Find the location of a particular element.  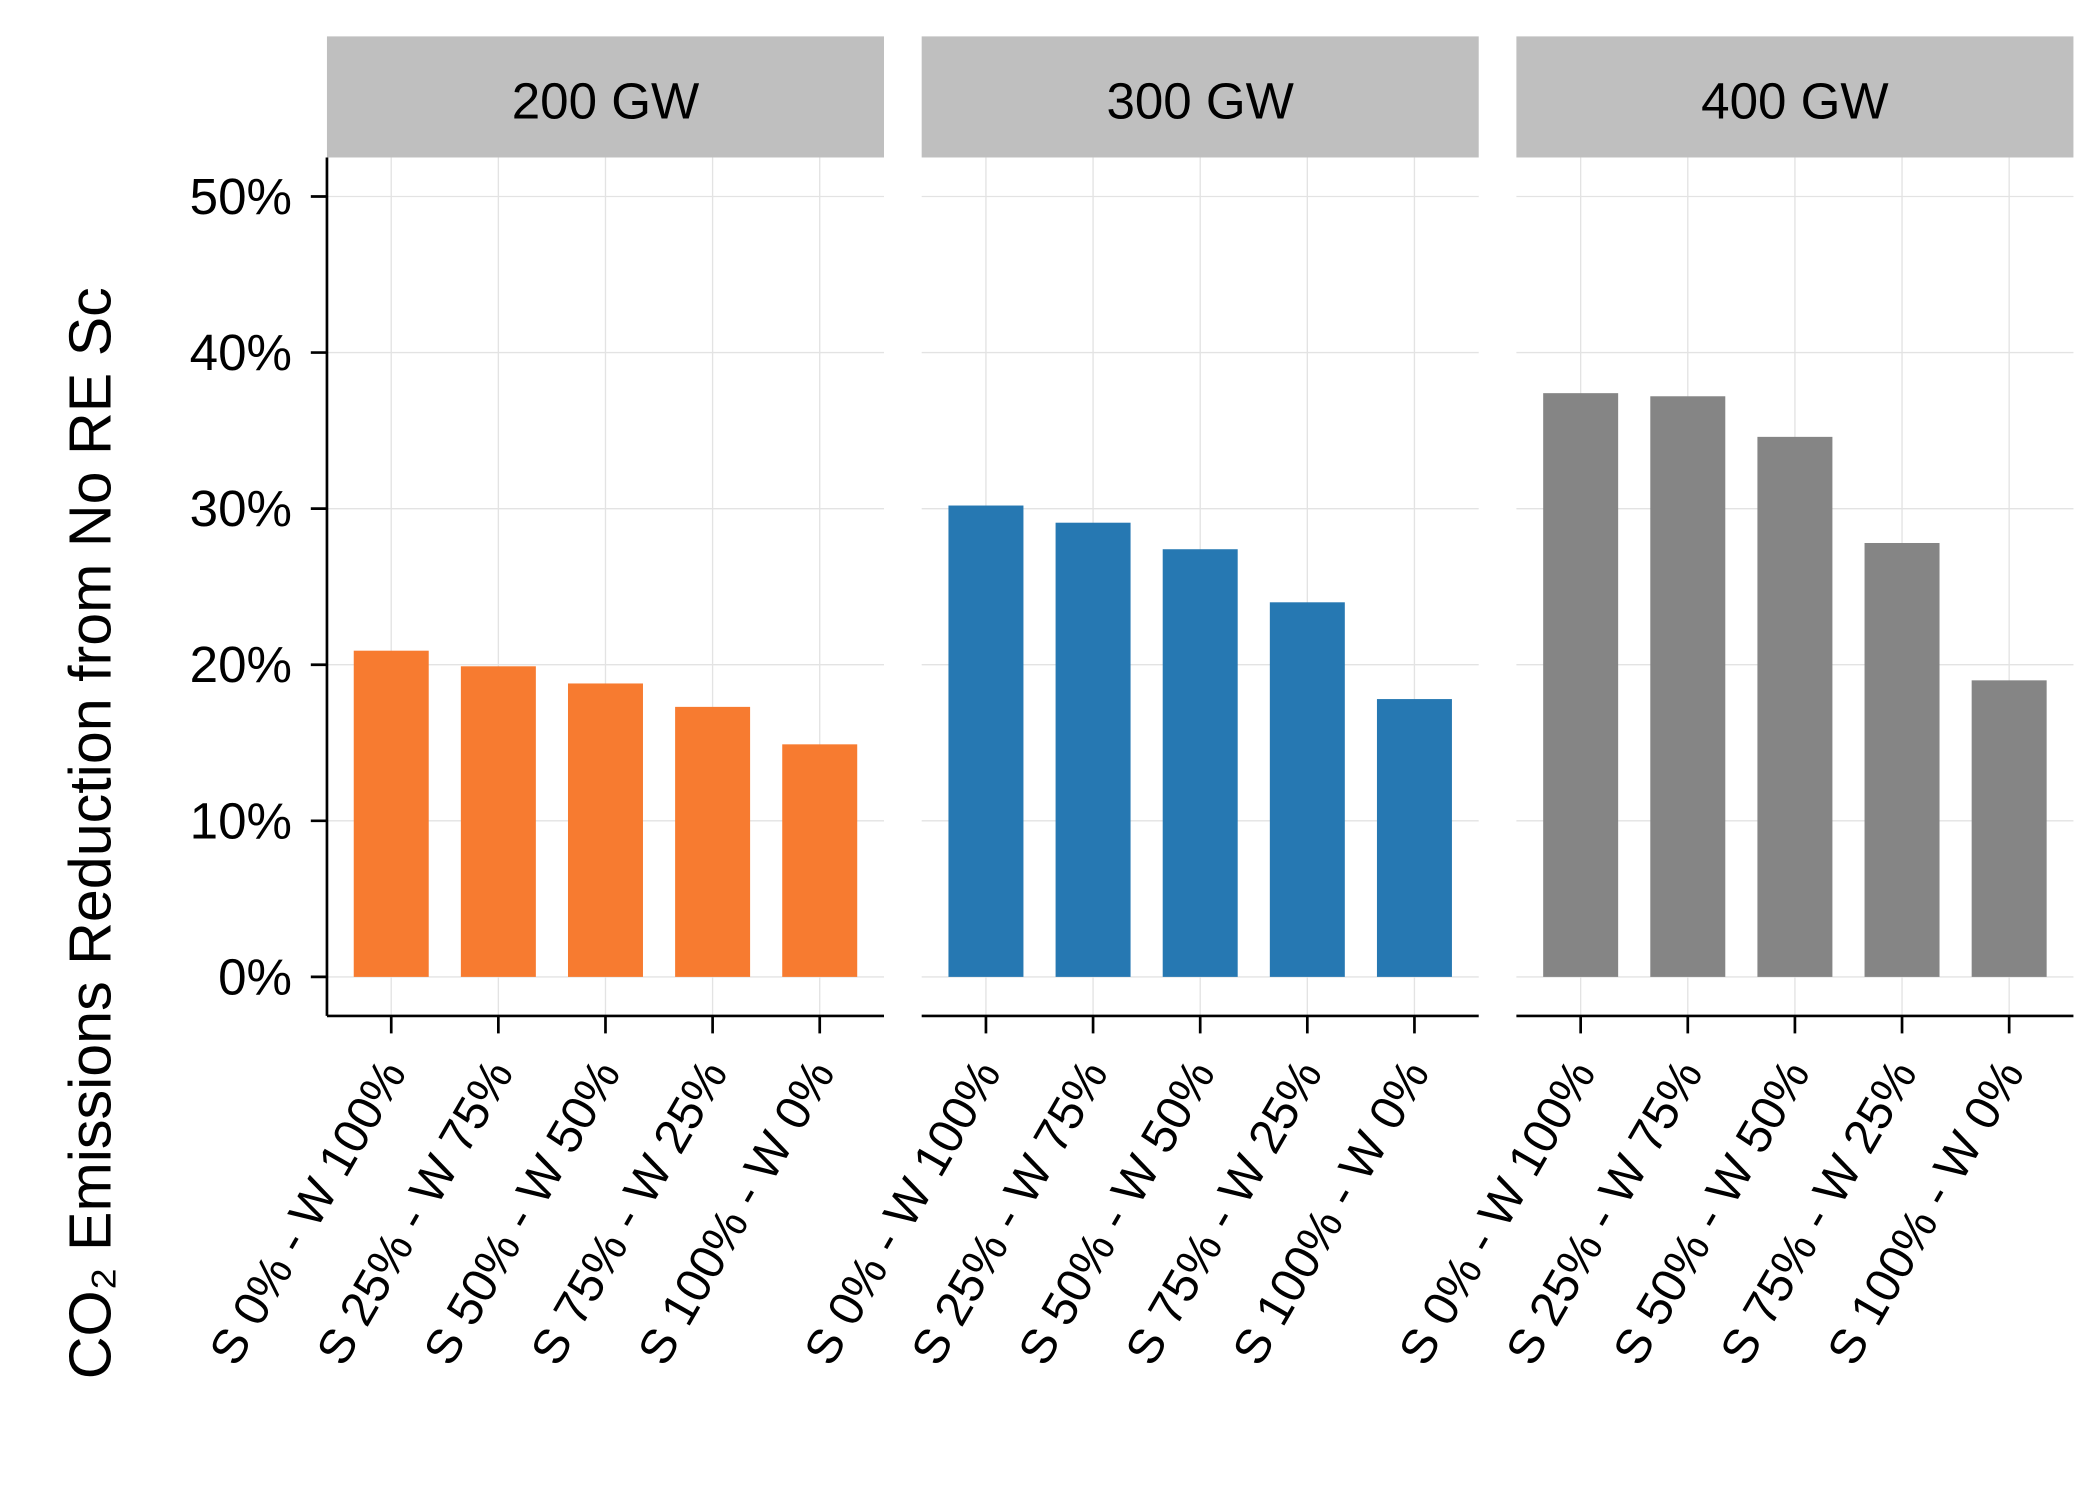

y-tick-label: 30% is located at coordinates (241, 508).